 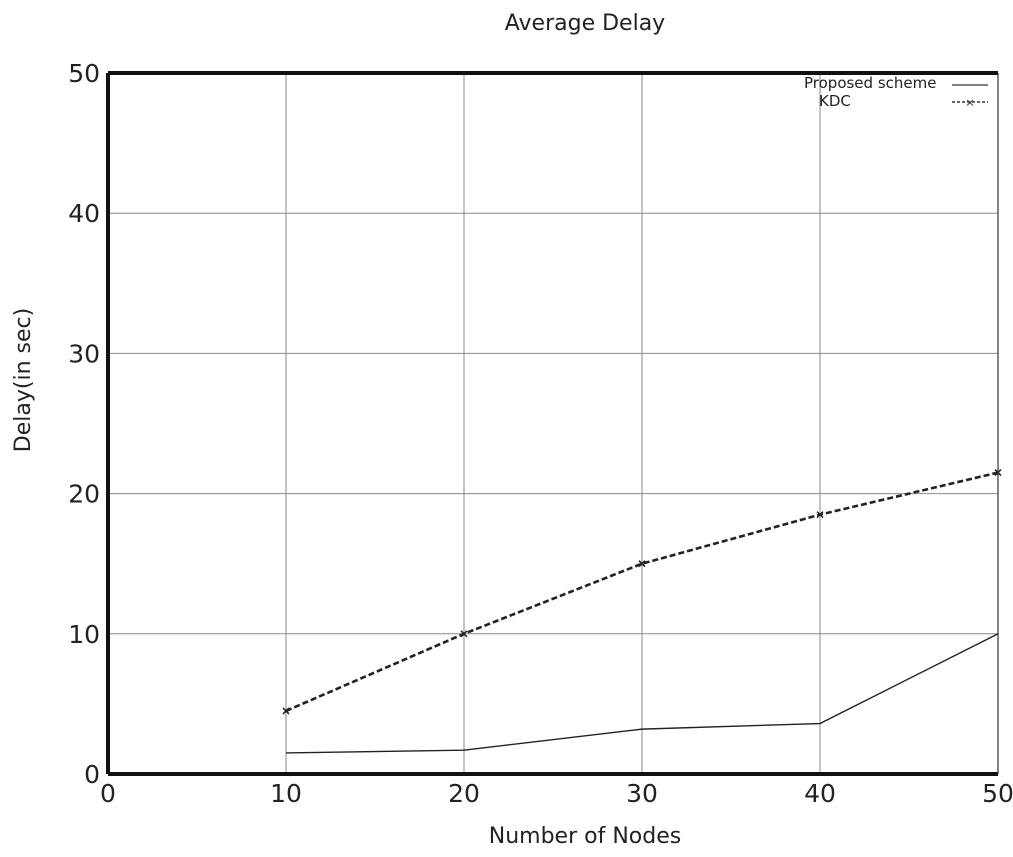 I want to click on y-tick-label-0: 0, so click(x=92, y=774).